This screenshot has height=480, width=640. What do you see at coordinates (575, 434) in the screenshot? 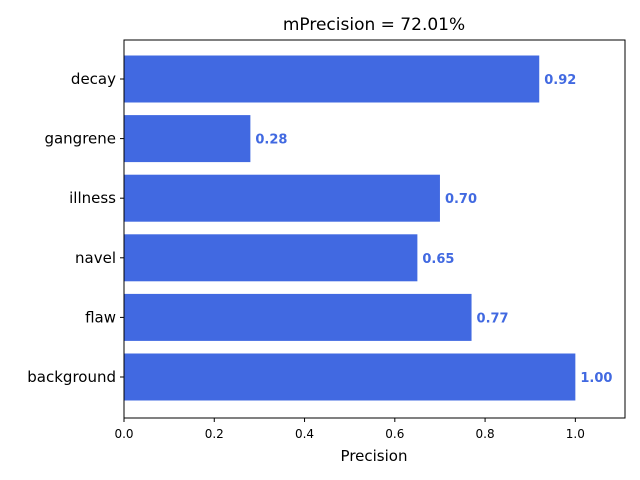
I see `x-tick-label: 1.0` at bounding box center [575, 434].